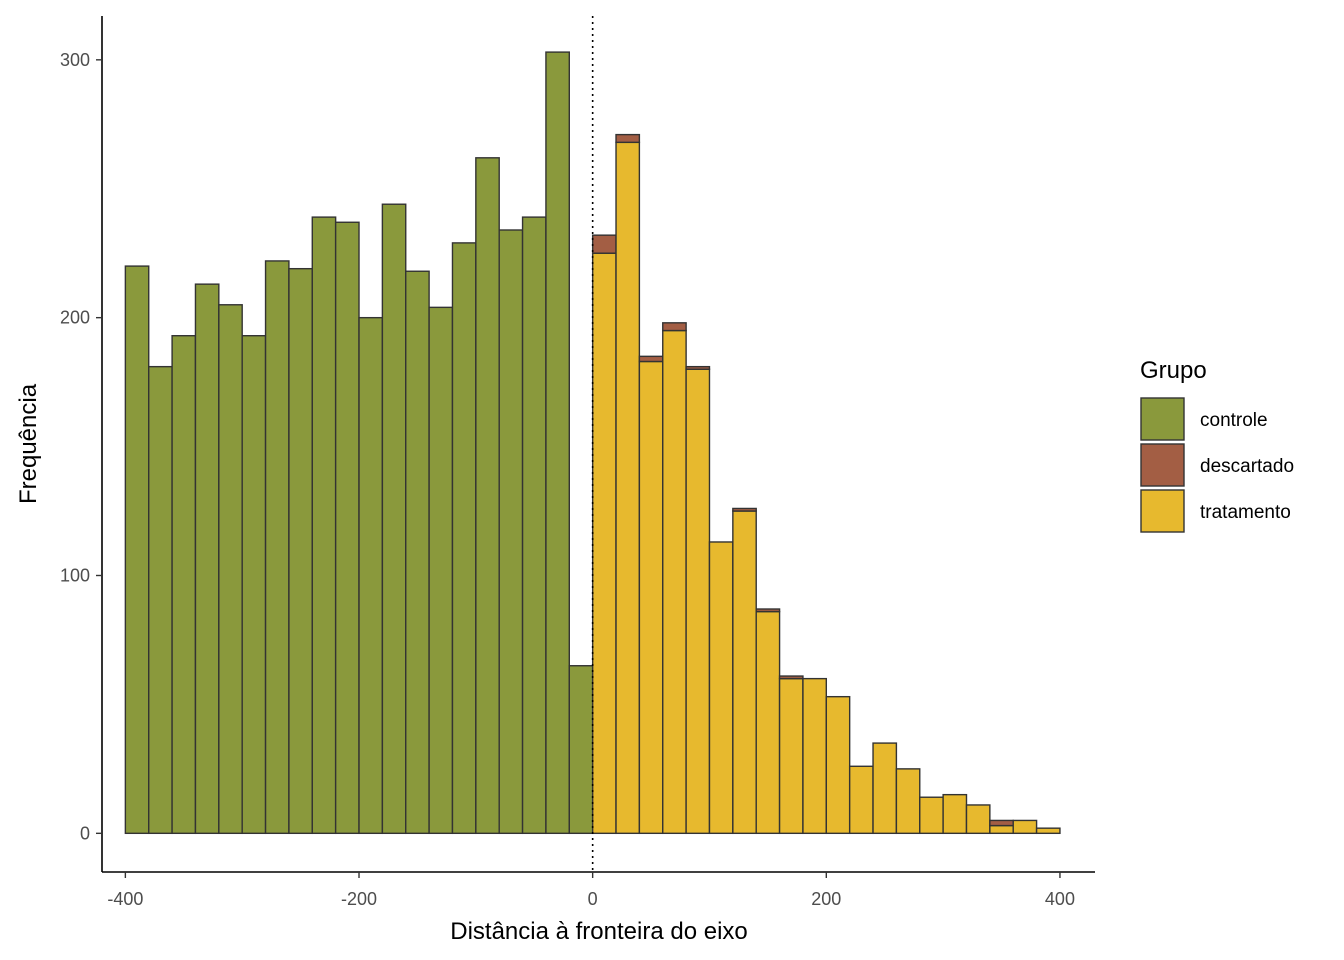 The image size is (1344, 960). What do you see at coordinates (75, 575) in the screenshot?
I see `y-tick-label: 100` at bounding box center [75, 575].